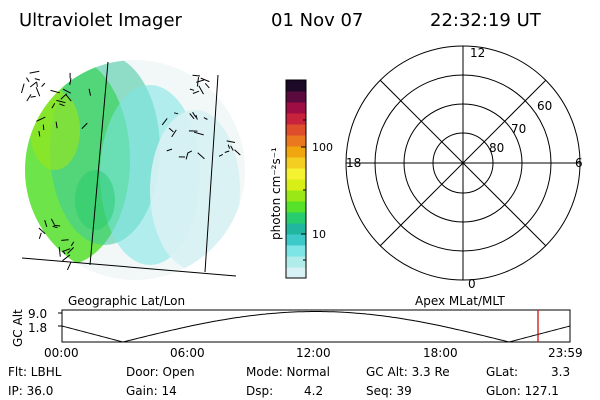 Image resolution: width=600 pixels, height=400 pixels. I want to click on colorbar-tick-10: 10, so click(319, 234).